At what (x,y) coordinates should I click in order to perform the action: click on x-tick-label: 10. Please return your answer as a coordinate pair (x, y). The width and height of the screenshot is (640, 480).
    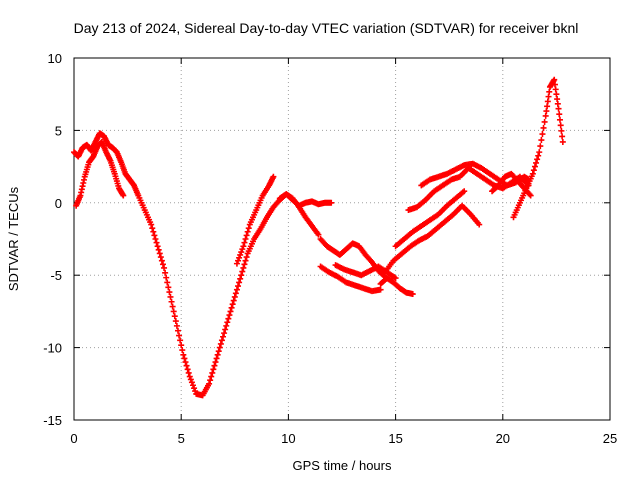
    Looking at the image, I should click on (288, 438).